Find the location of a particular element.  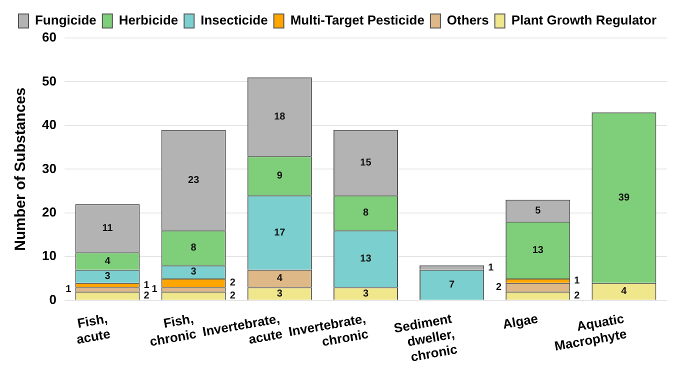

y-tick-label: 20 is located at coordinates (49, 212).